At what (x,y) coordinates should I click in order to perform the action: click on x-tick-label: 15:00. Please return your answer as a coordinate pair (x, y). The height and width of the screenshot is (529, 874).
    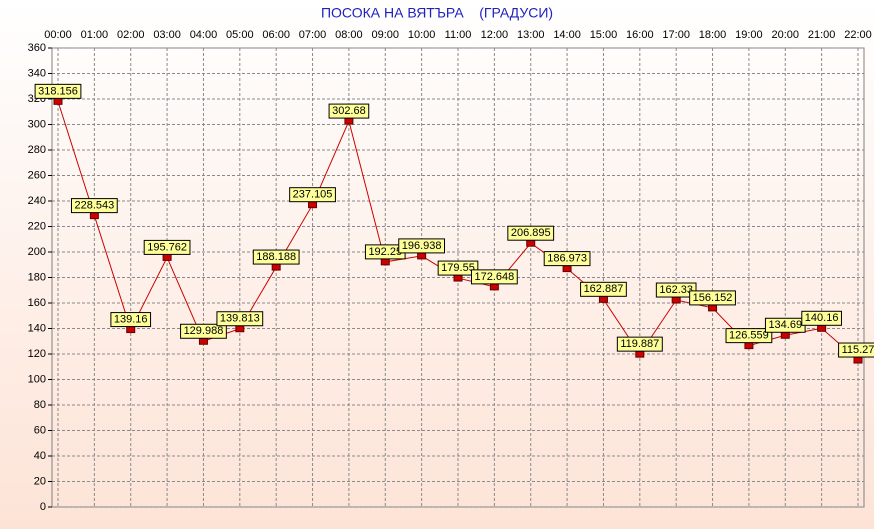
    Looking at the image, I should click on (604, 35).